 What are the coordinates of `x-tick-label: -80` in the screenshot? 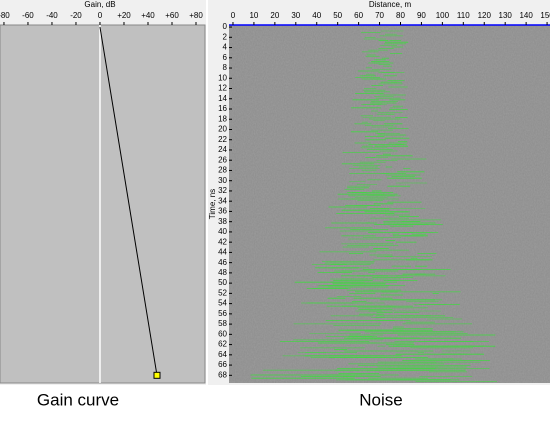 It's located at (5, 15).